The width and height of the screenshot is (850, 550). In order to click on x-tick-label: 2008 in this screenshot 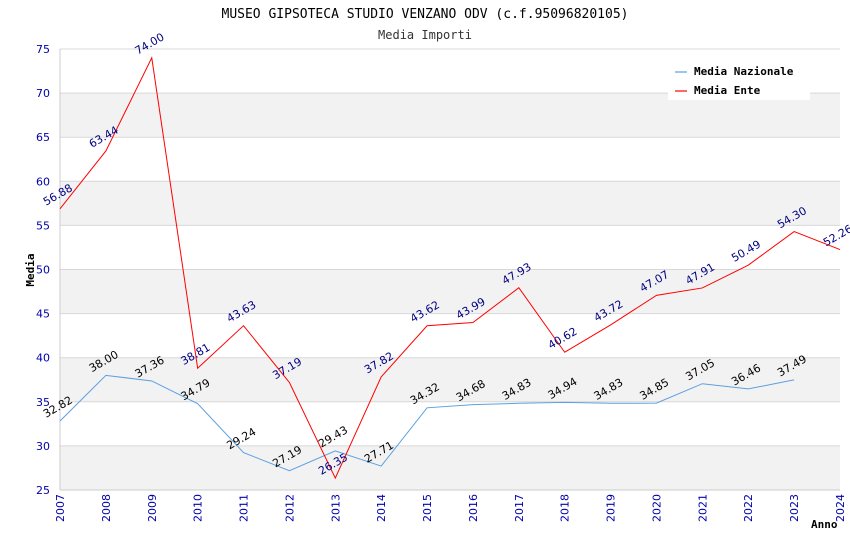, I will do `click(106, 508)`.